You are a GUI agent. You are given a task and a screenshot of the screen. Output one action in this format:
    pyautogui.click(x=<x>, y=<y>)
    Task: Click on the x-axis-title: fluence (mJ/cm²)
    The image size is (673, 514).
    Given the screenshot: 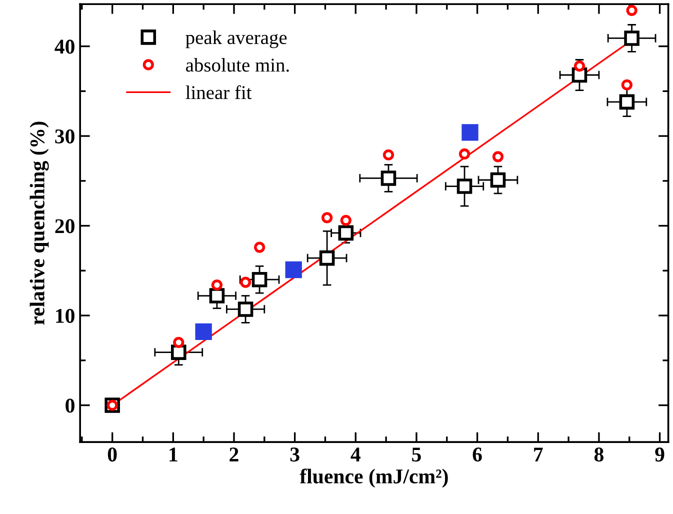 What is the action you would take?
    pyautogui.click(x=374, y=478)
    